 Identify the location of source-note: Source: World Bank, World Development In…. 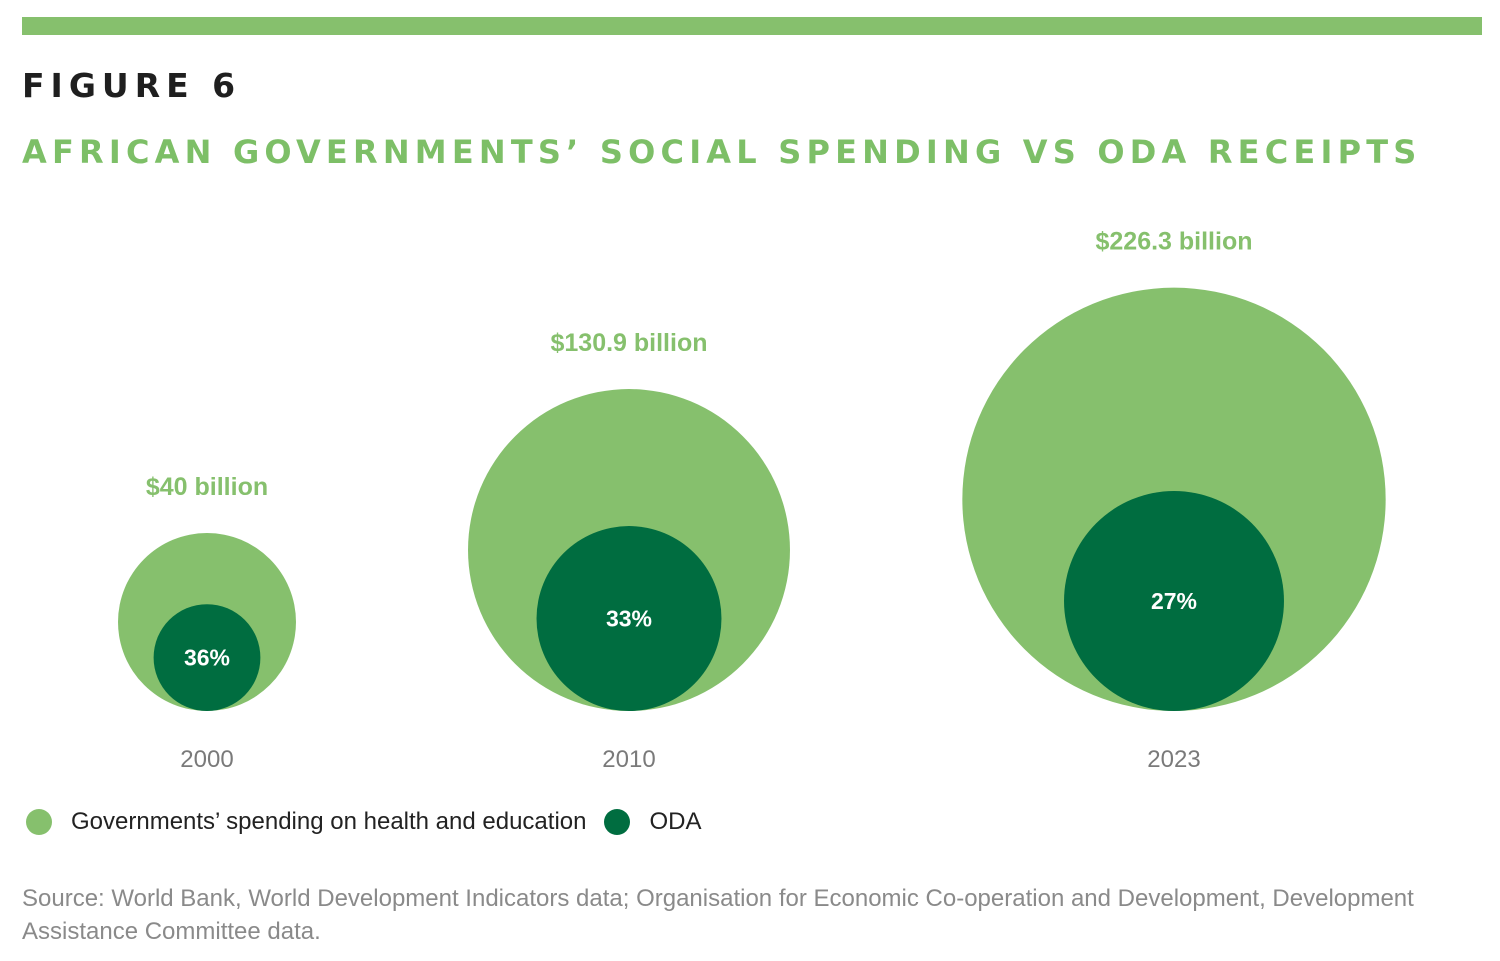
(718, 915).